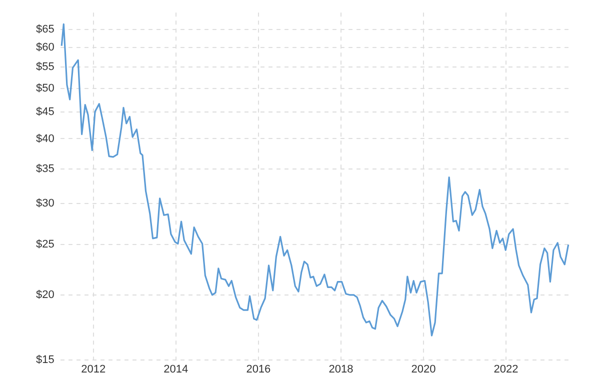 Image resolution: width=604 pixels, height=381 pixels. Describe the element at coordinates (45, 47) in the screenshot. I see `y-tick-label: $60` at that location.